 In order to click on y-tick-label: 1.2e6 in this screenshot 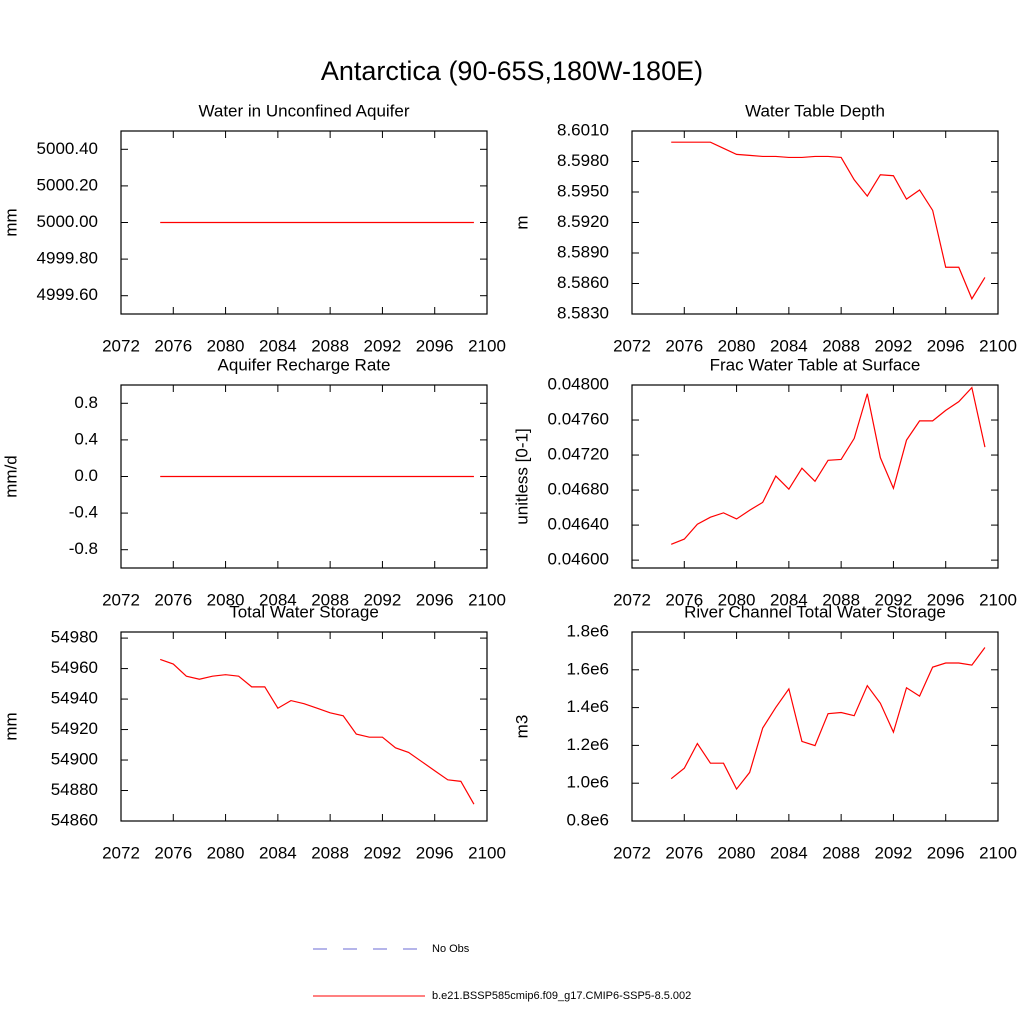, I will do `click(587, 744)`.